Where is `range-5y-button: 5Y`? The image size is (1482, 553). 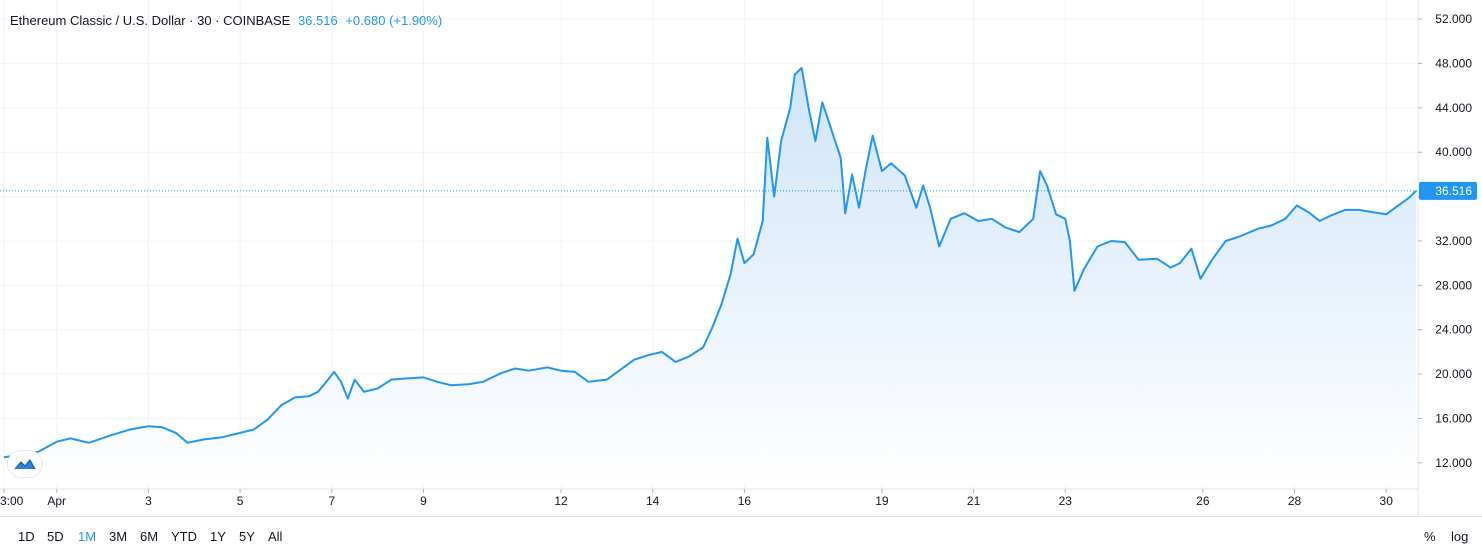
range-5y-button: 5Y is located at coordinates (247, 536).